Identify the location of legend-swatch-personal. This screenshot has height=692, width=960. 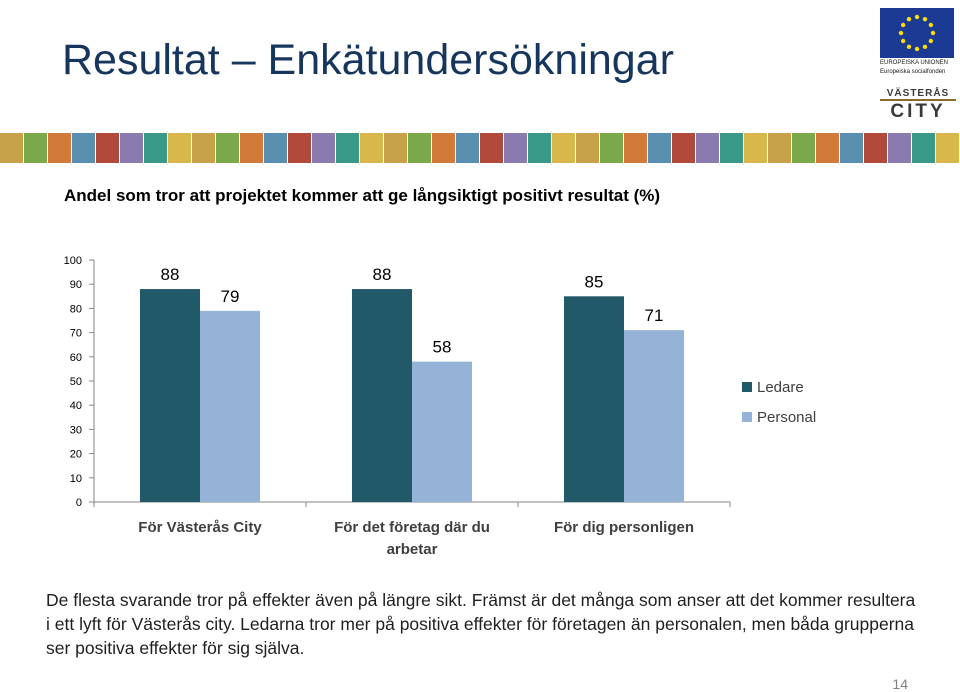
(747, 417).